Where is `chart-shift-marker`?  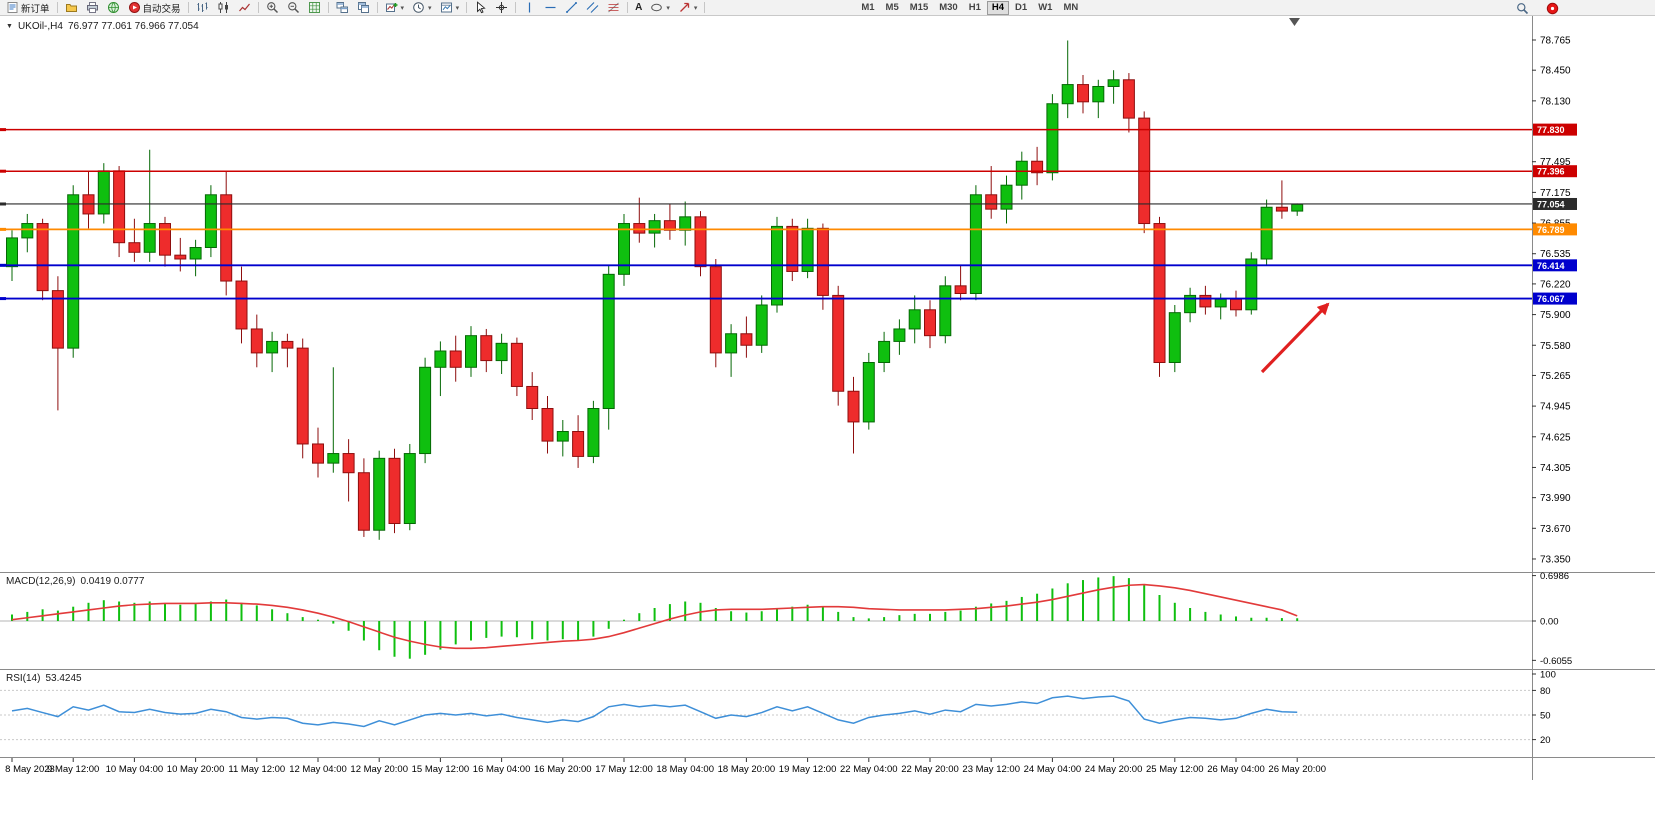 chart-shift-marker is located at coordinates (1294, 22).